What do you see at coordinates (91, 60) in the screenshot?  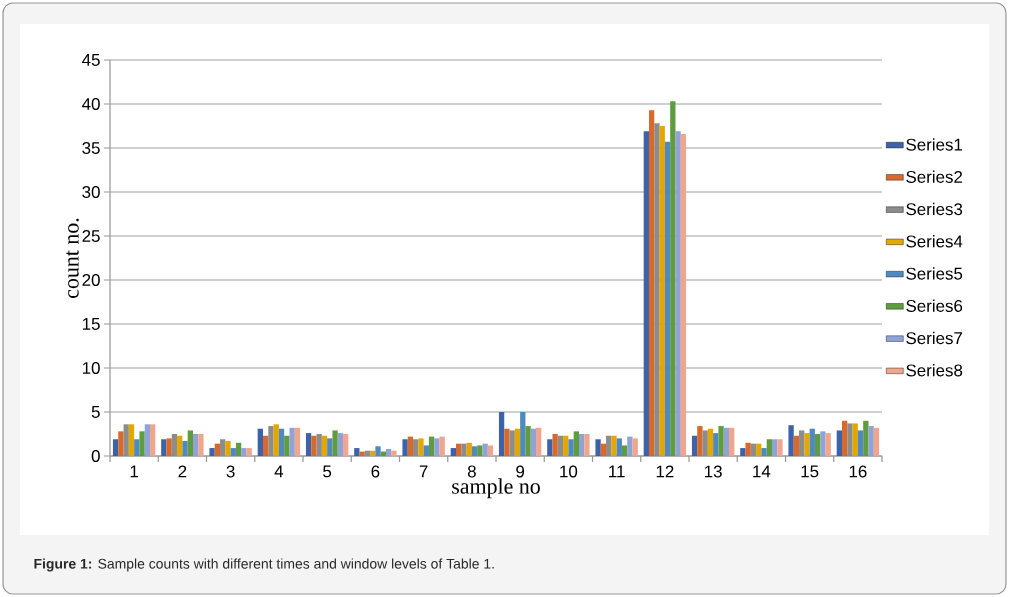 I see `y-tick-label: 45` at bounding box center [91, 60].